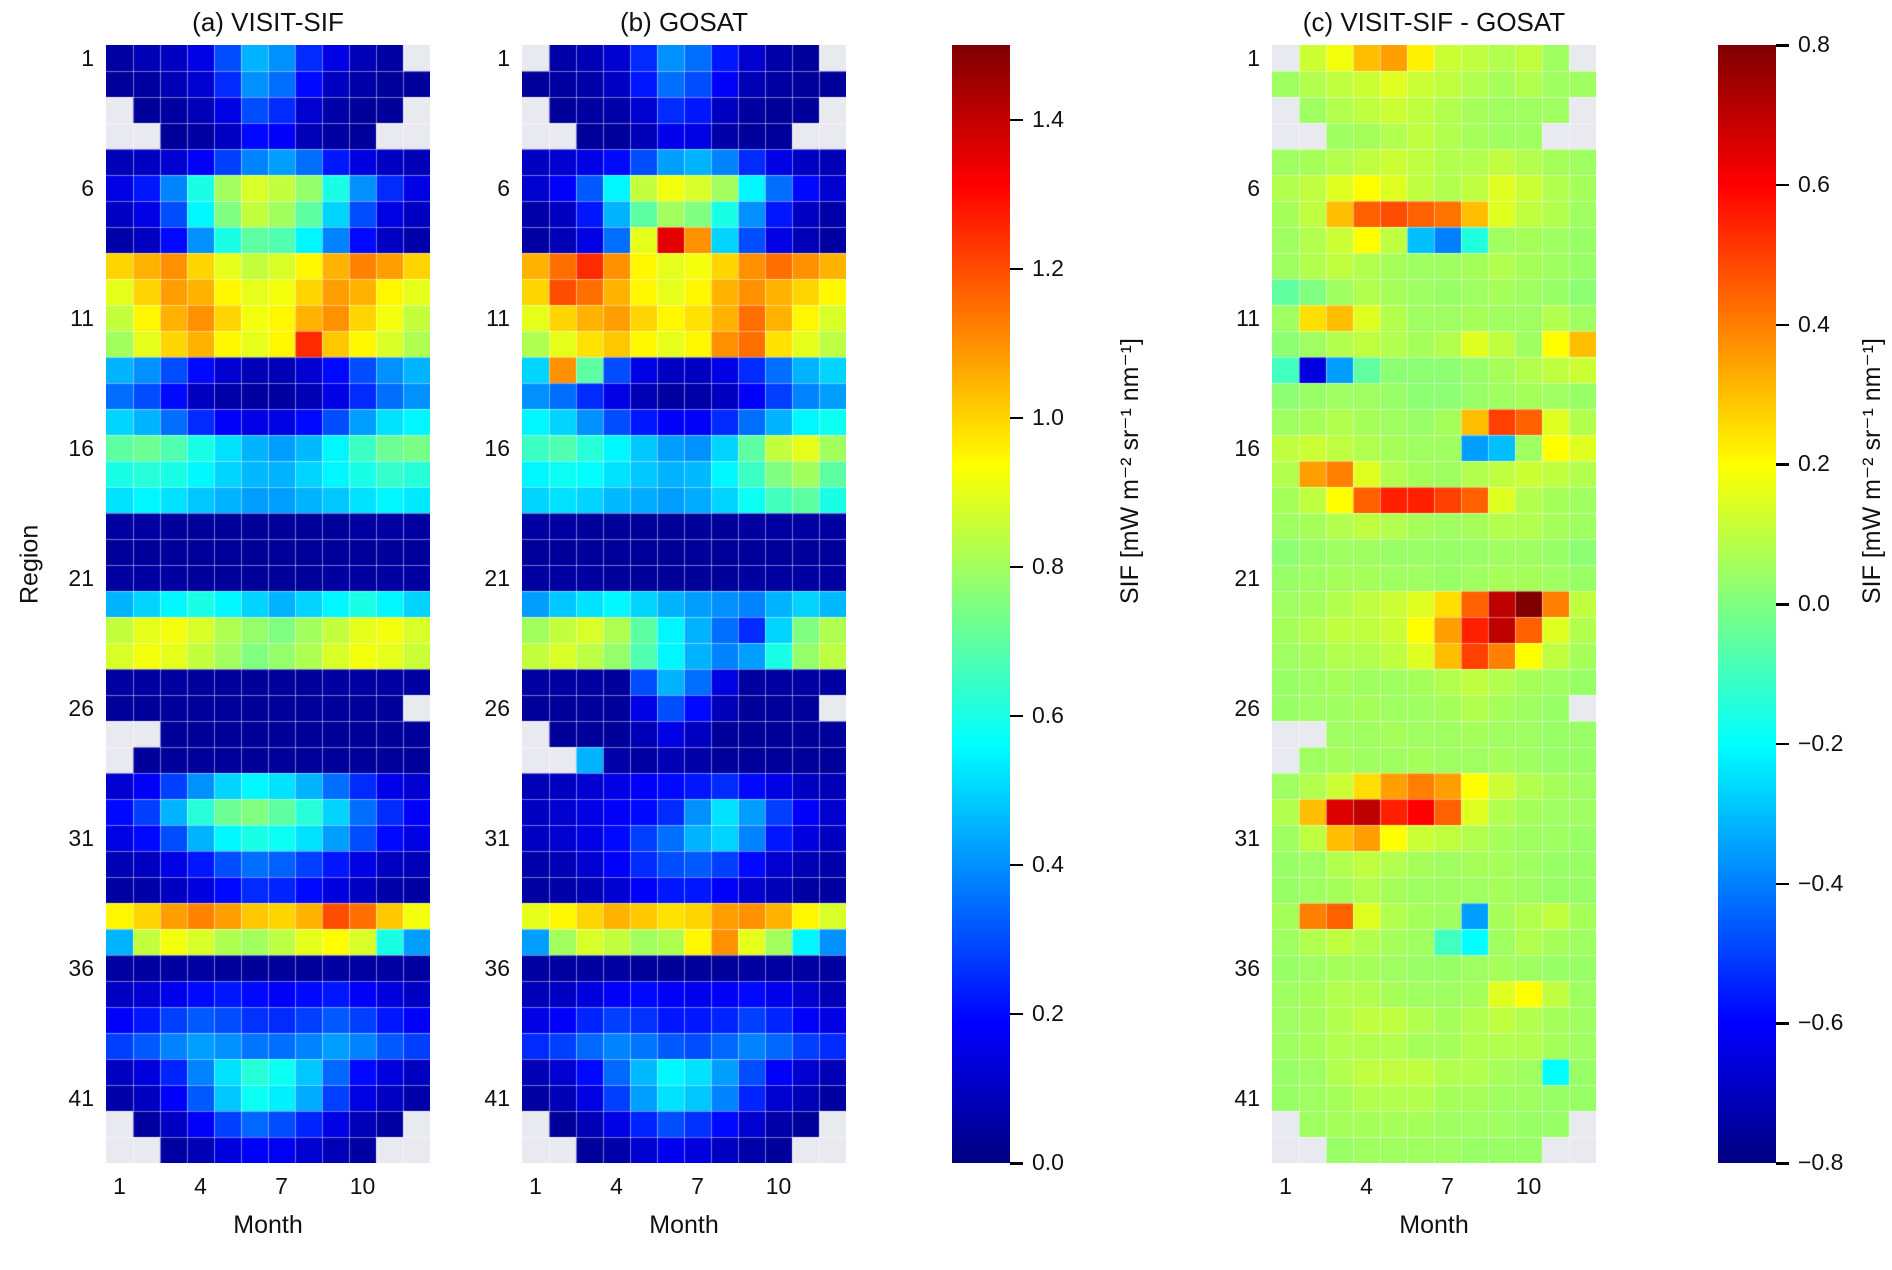  I want to click on colorbar-tick-label: 1.4, so click(1048, 118).